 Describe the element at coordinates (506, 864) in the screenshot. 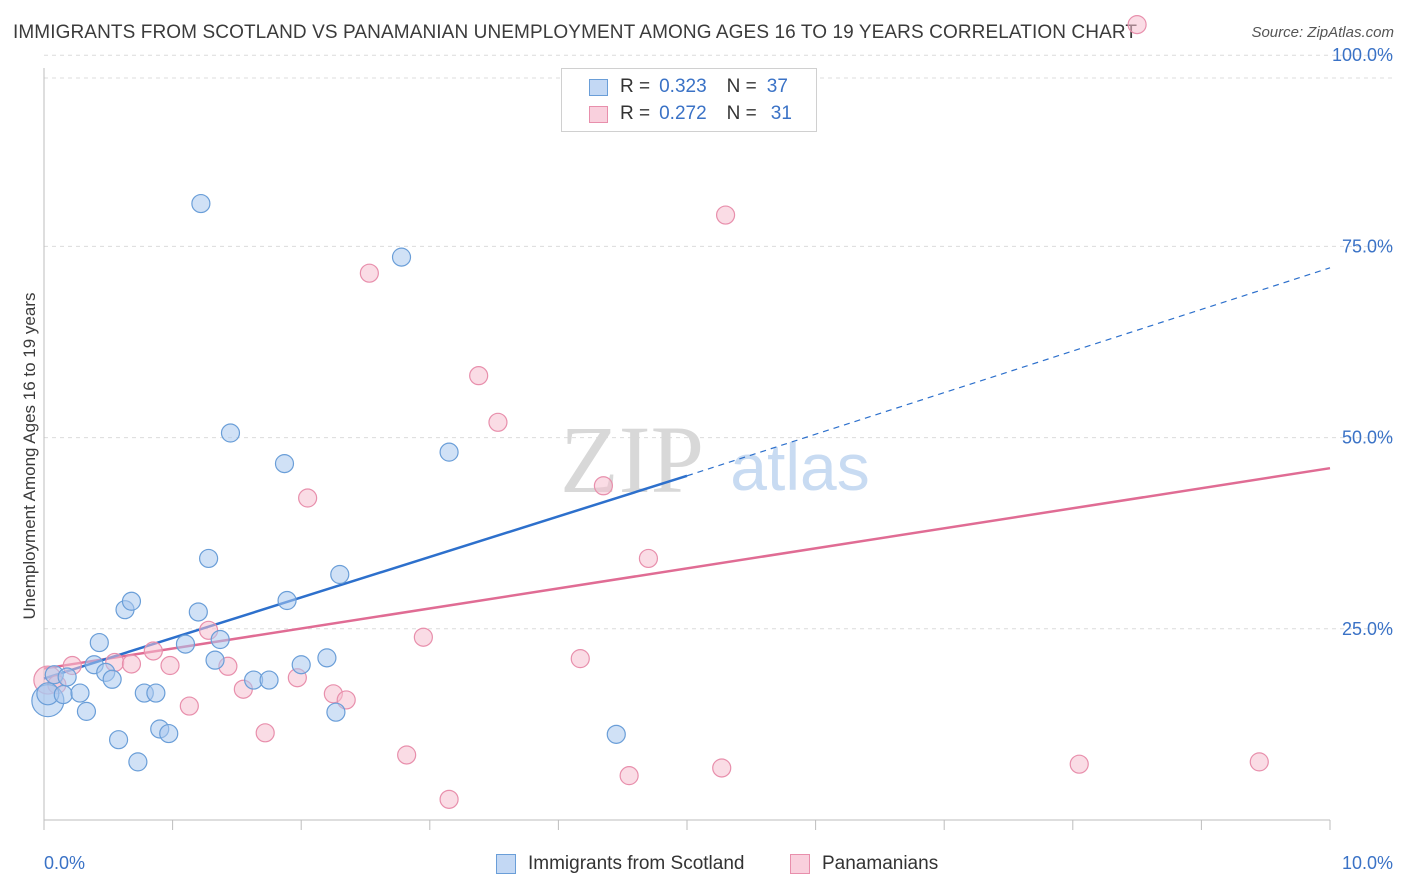

I see `scotland-legend-swatch` at that location.